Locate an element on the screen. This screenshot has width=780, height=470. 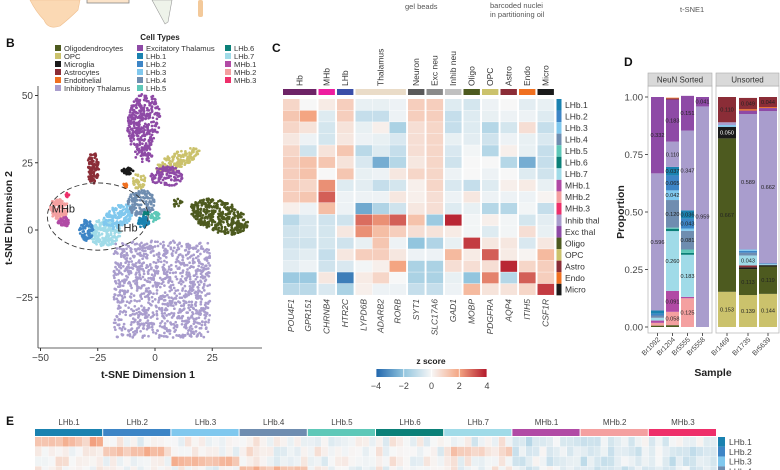
column-group-label: LHb.1 is located at coordinates (69, 422).